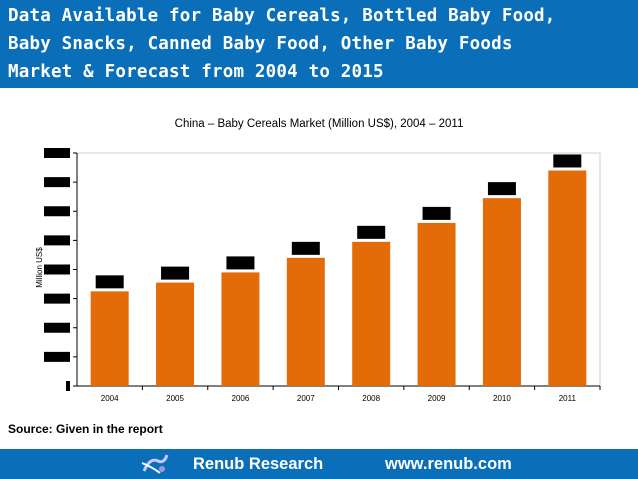  What do you see at coordinates (305, 248) in the screenshot?
I see `data-label-redacted-2007` at bounding box center [305, 248].